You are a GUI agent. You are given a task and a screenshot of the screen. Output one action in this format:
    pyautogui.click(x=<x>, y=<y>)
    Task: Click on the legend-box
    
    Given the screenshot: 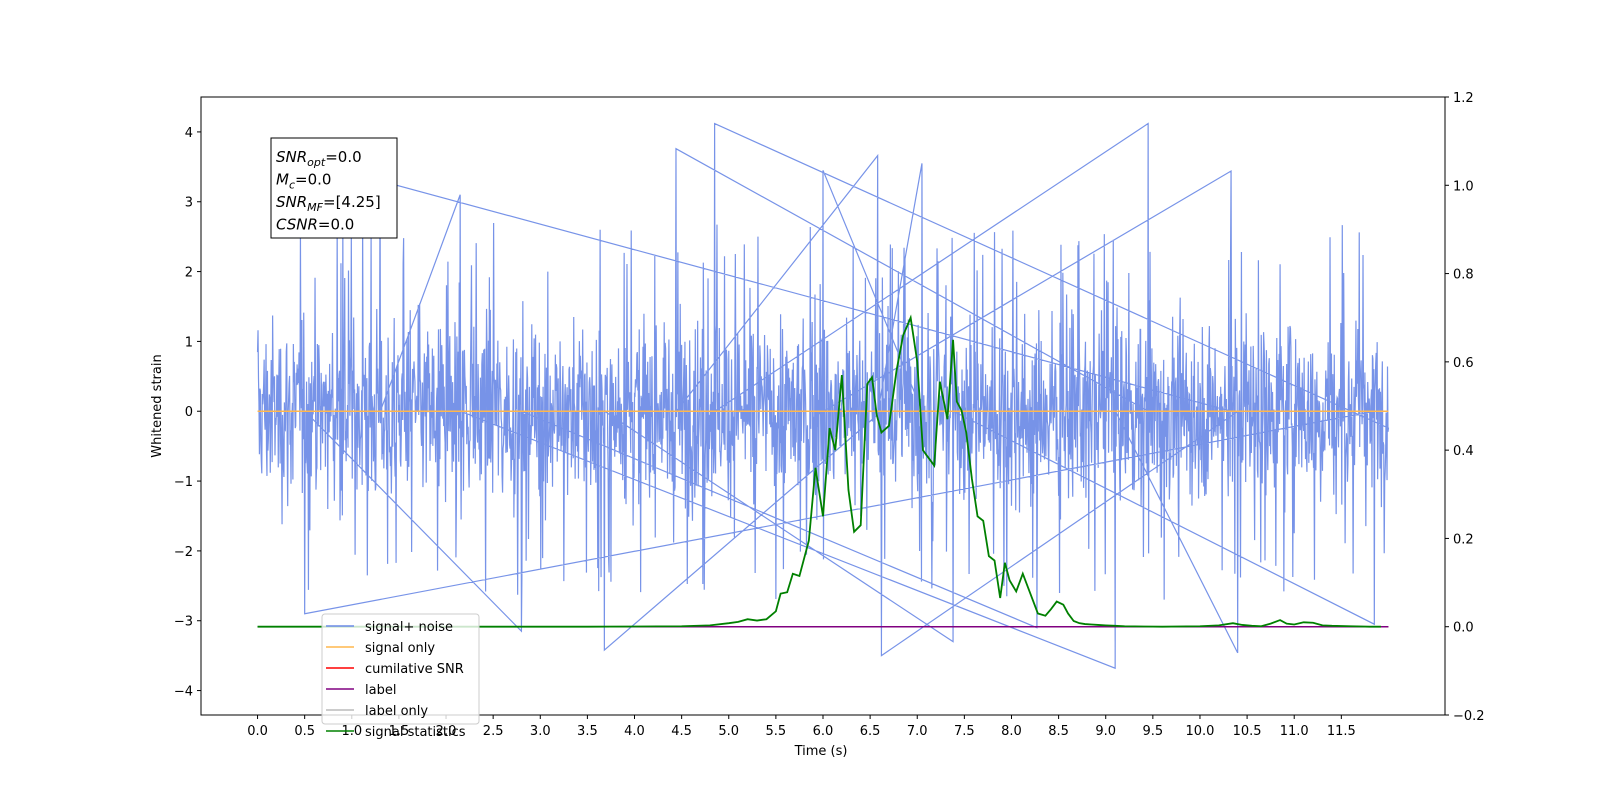 What is the action you would take?
    pyautogui.click(x=400, y=669)
    